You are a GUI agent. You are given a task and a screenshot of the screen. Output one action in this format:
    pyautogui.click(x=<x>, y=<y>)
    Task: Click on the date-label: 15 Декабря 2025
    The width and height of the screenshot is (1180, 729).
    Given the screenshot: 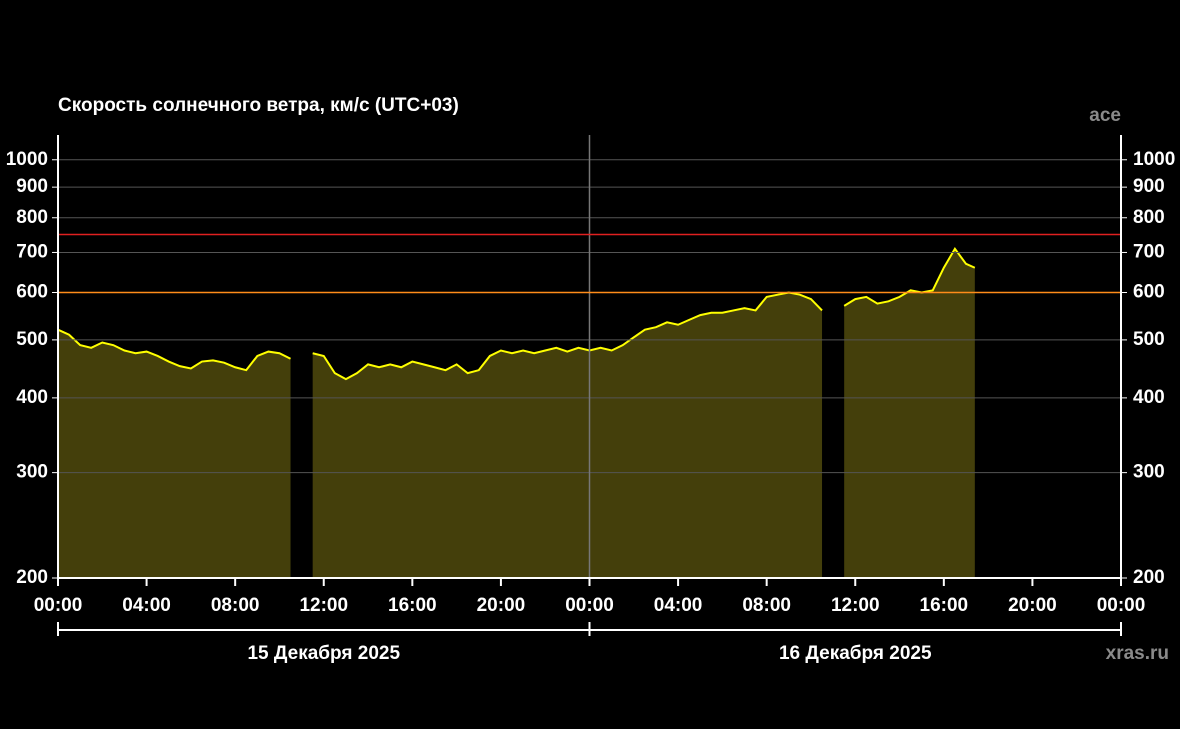 What is the action you would take?
    pyautogui.click(x=323, y=653)
    